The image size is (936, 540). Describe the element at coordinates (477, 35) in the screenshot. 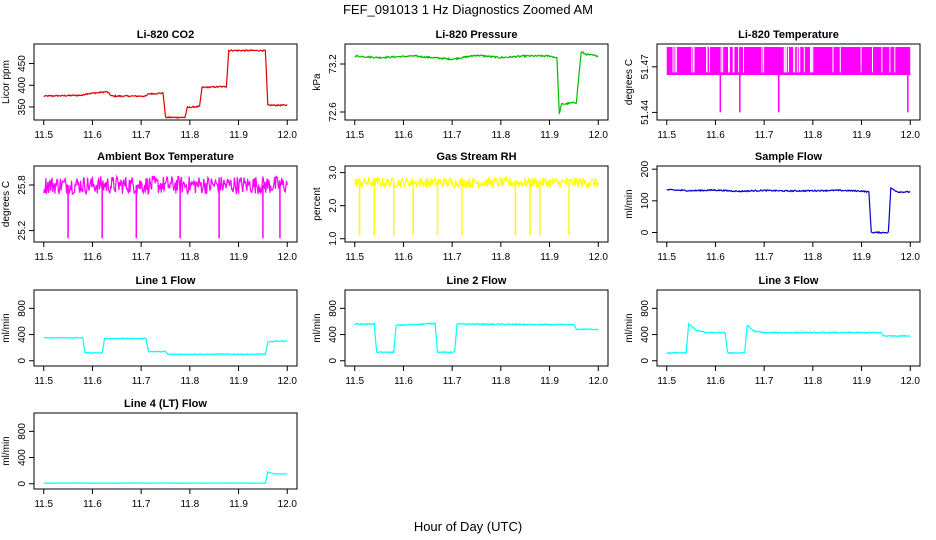

I see `panel-title: Li-820 Pressure` at that location.